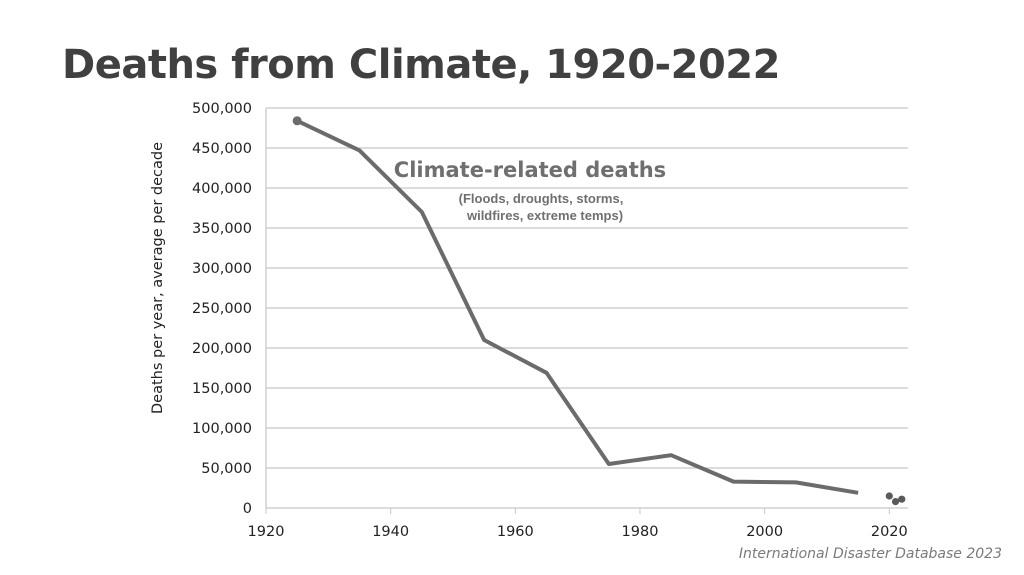 The width and height of the screenshot is (1024, 575). I want to click on annotation-title: Climate-related deaths, so click(530, 170).